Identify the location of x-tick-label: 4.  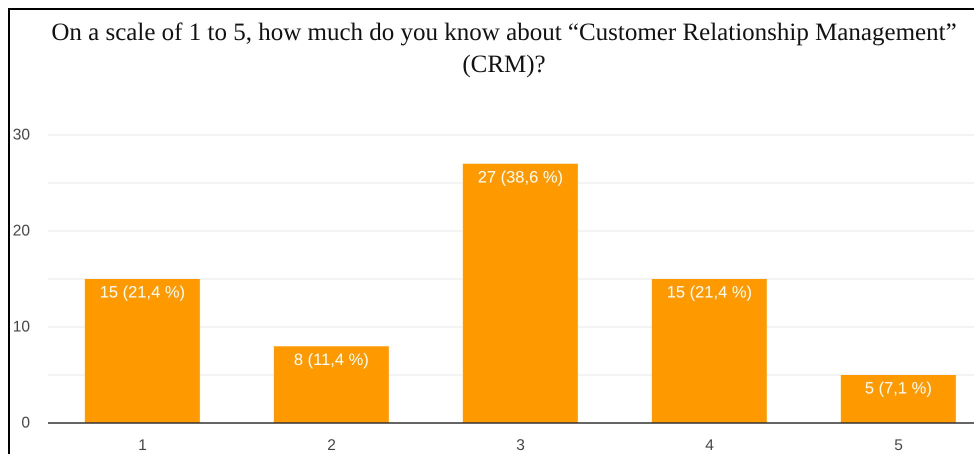
(709, 445).